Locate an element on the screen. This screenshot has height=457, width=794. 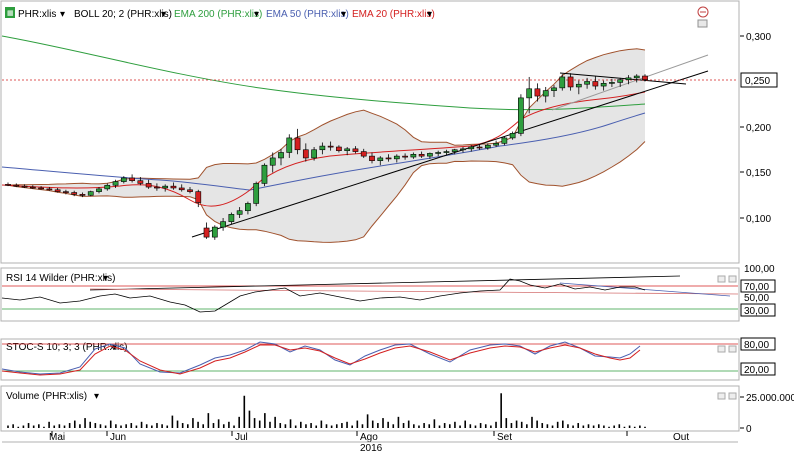
price-tick: 0,300 is located at coordinates (758, 37).